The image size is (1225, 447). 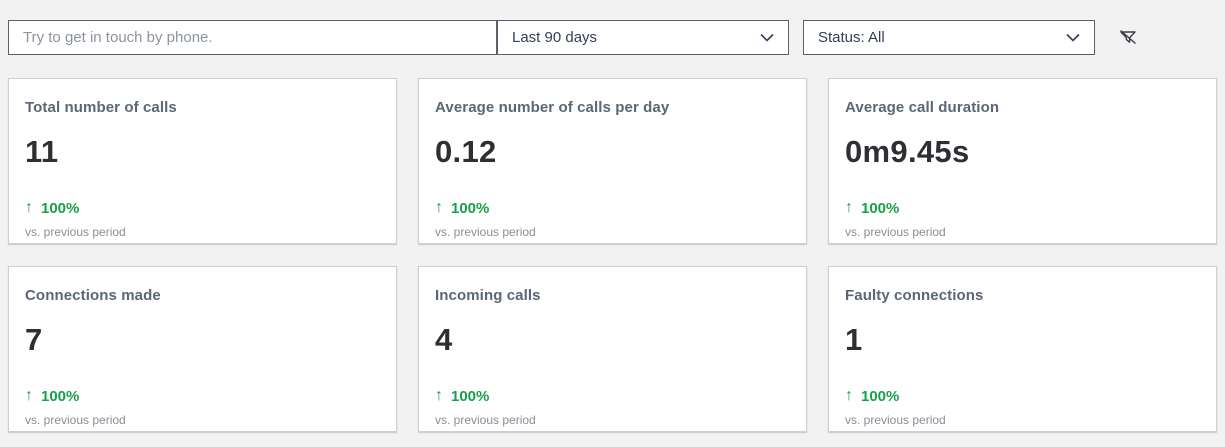 What do you see at coordinates (854, 339) in the screenshot?
I see `card-value: 1` at bounding box center [854, 339].